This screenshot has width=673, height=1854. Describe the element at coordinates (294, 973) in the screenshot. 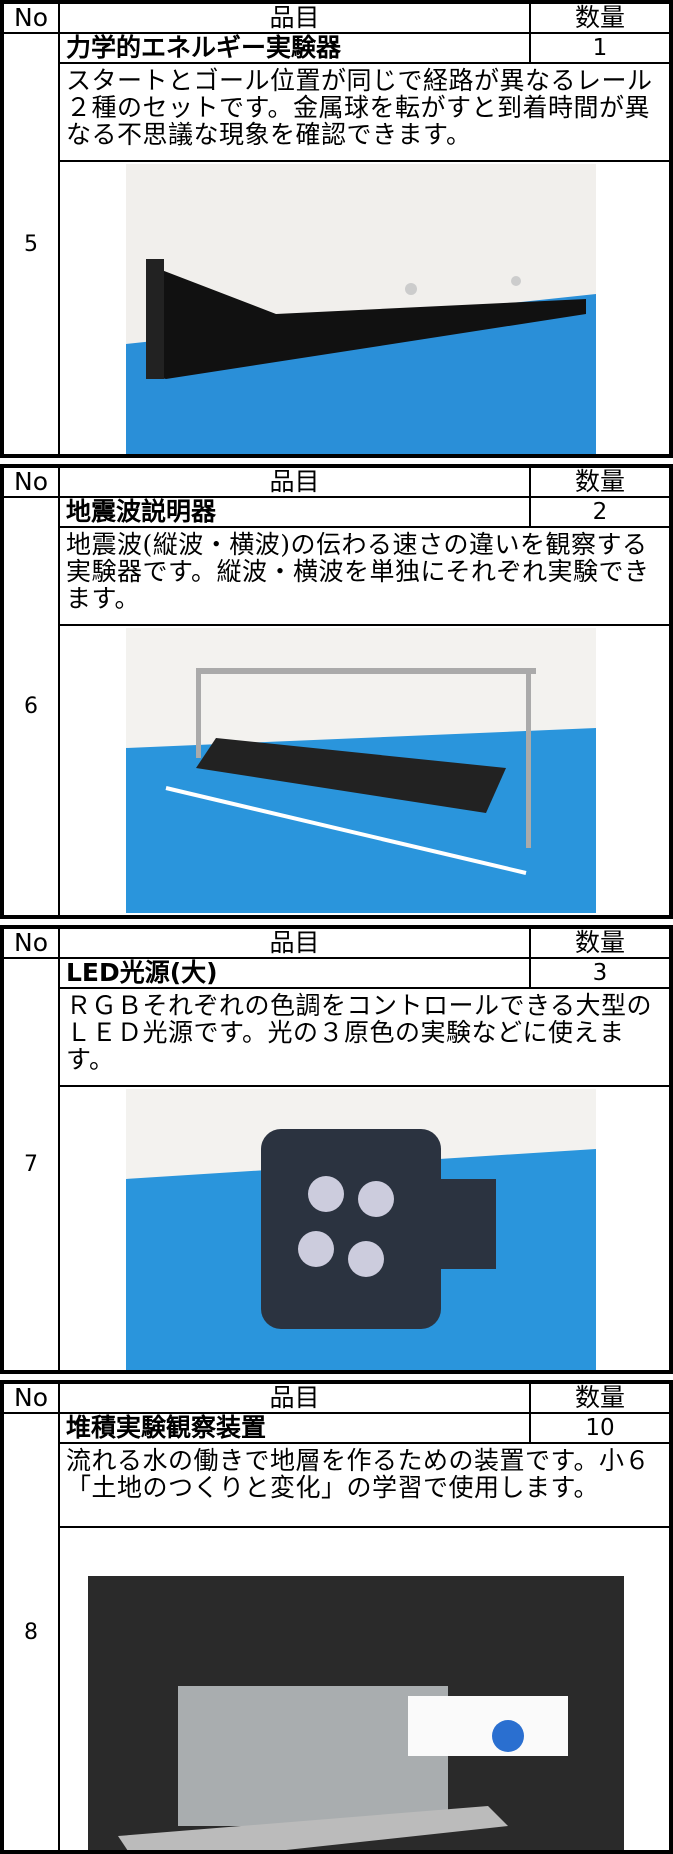

I see `item-name: LED光源(大)` at that location.